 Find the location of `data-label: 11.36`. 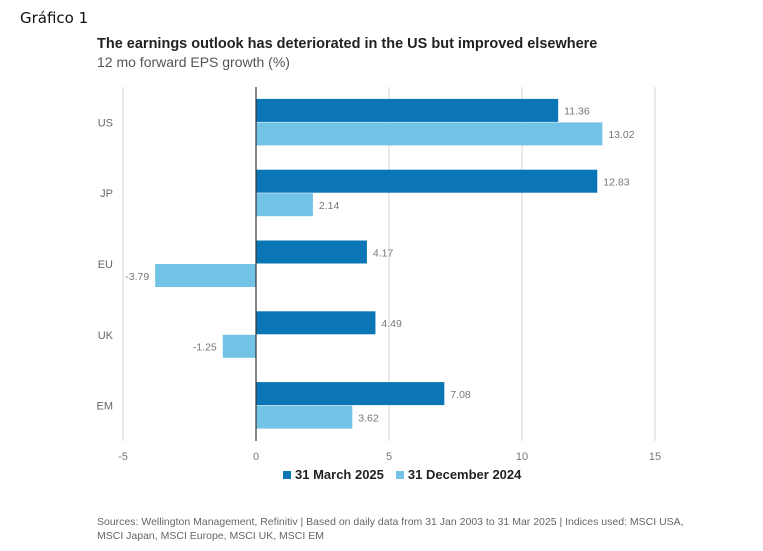

data-label: 11.36 is located at coordinates (577, 112).